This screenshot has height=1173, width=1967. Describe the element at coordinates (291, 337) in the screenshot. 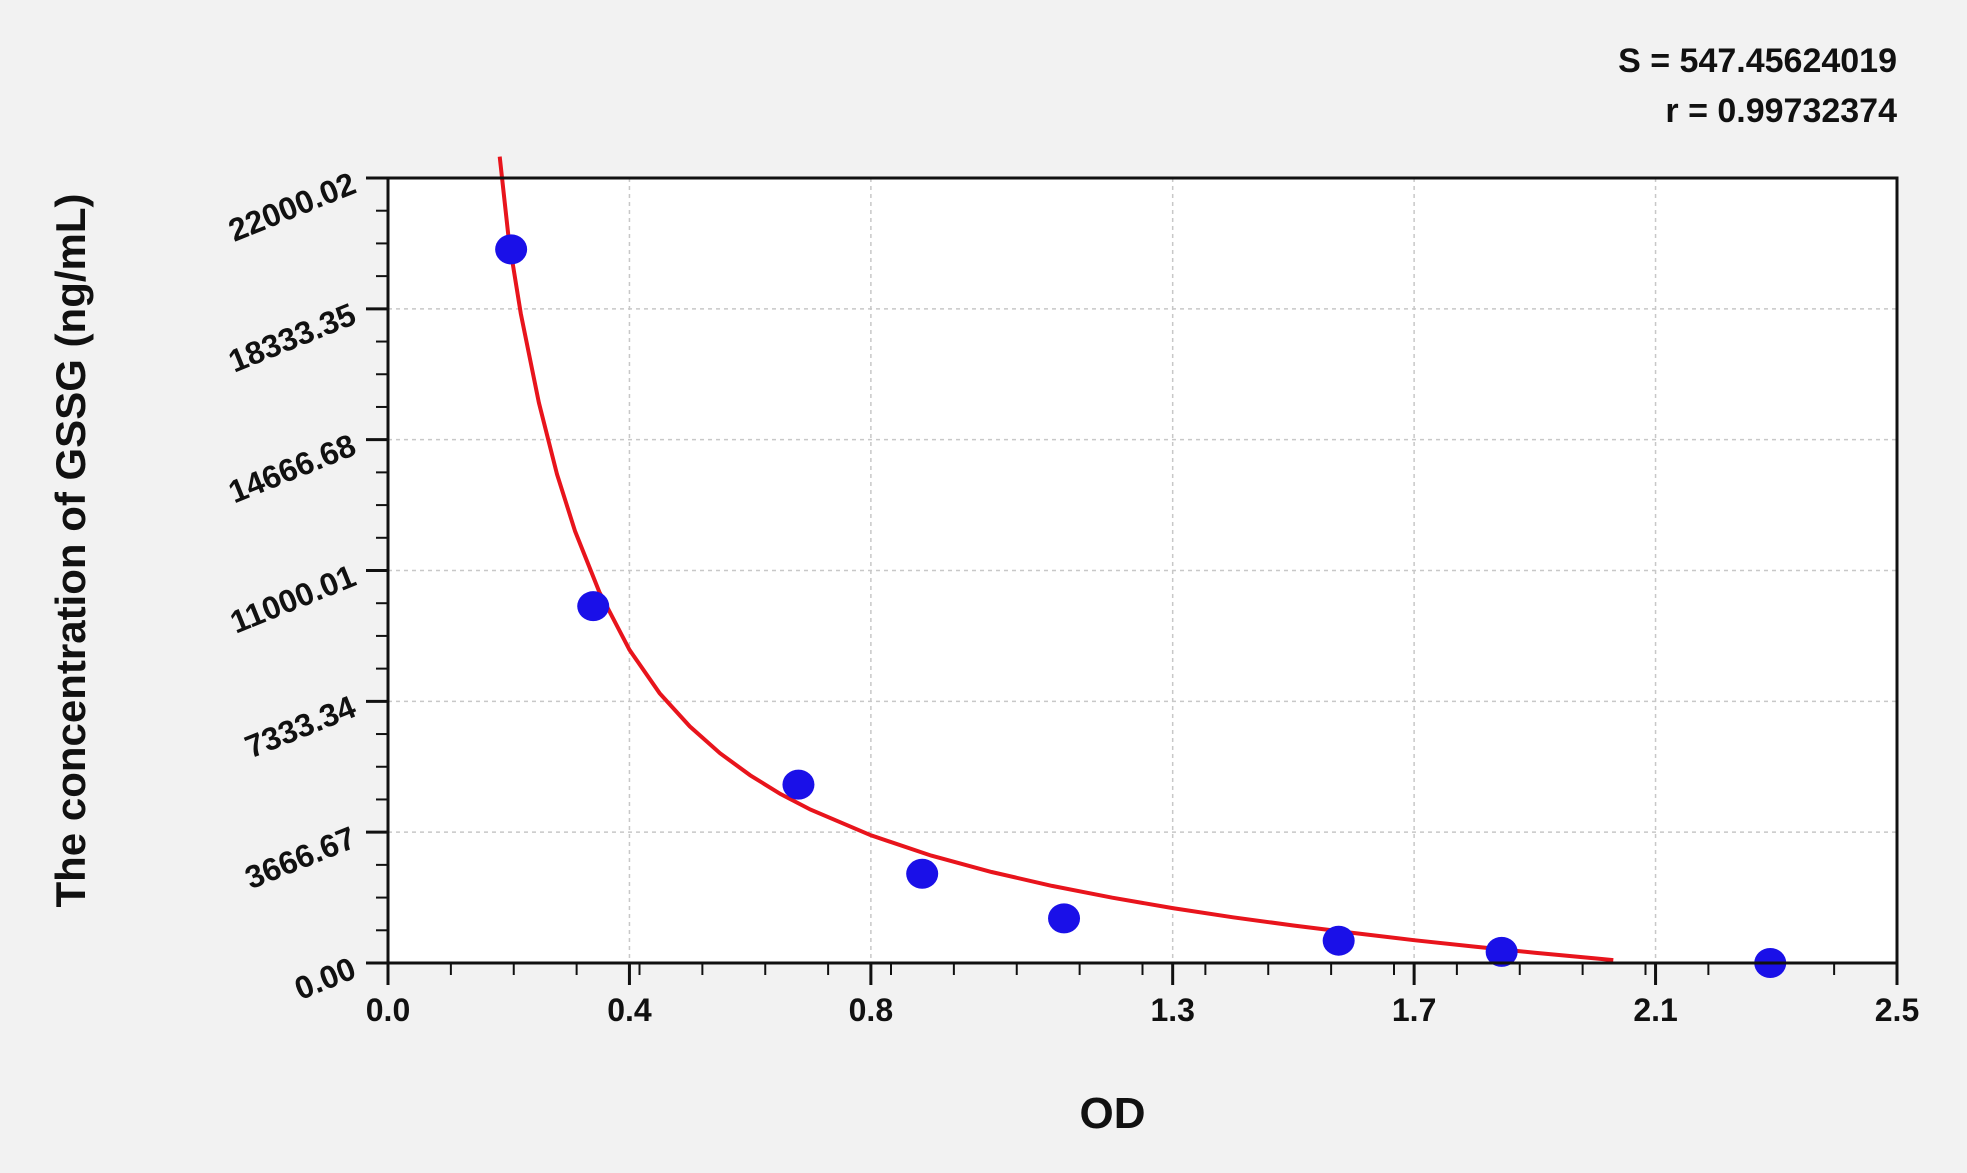

I see `y-tick-label: 18333.35` at that location.